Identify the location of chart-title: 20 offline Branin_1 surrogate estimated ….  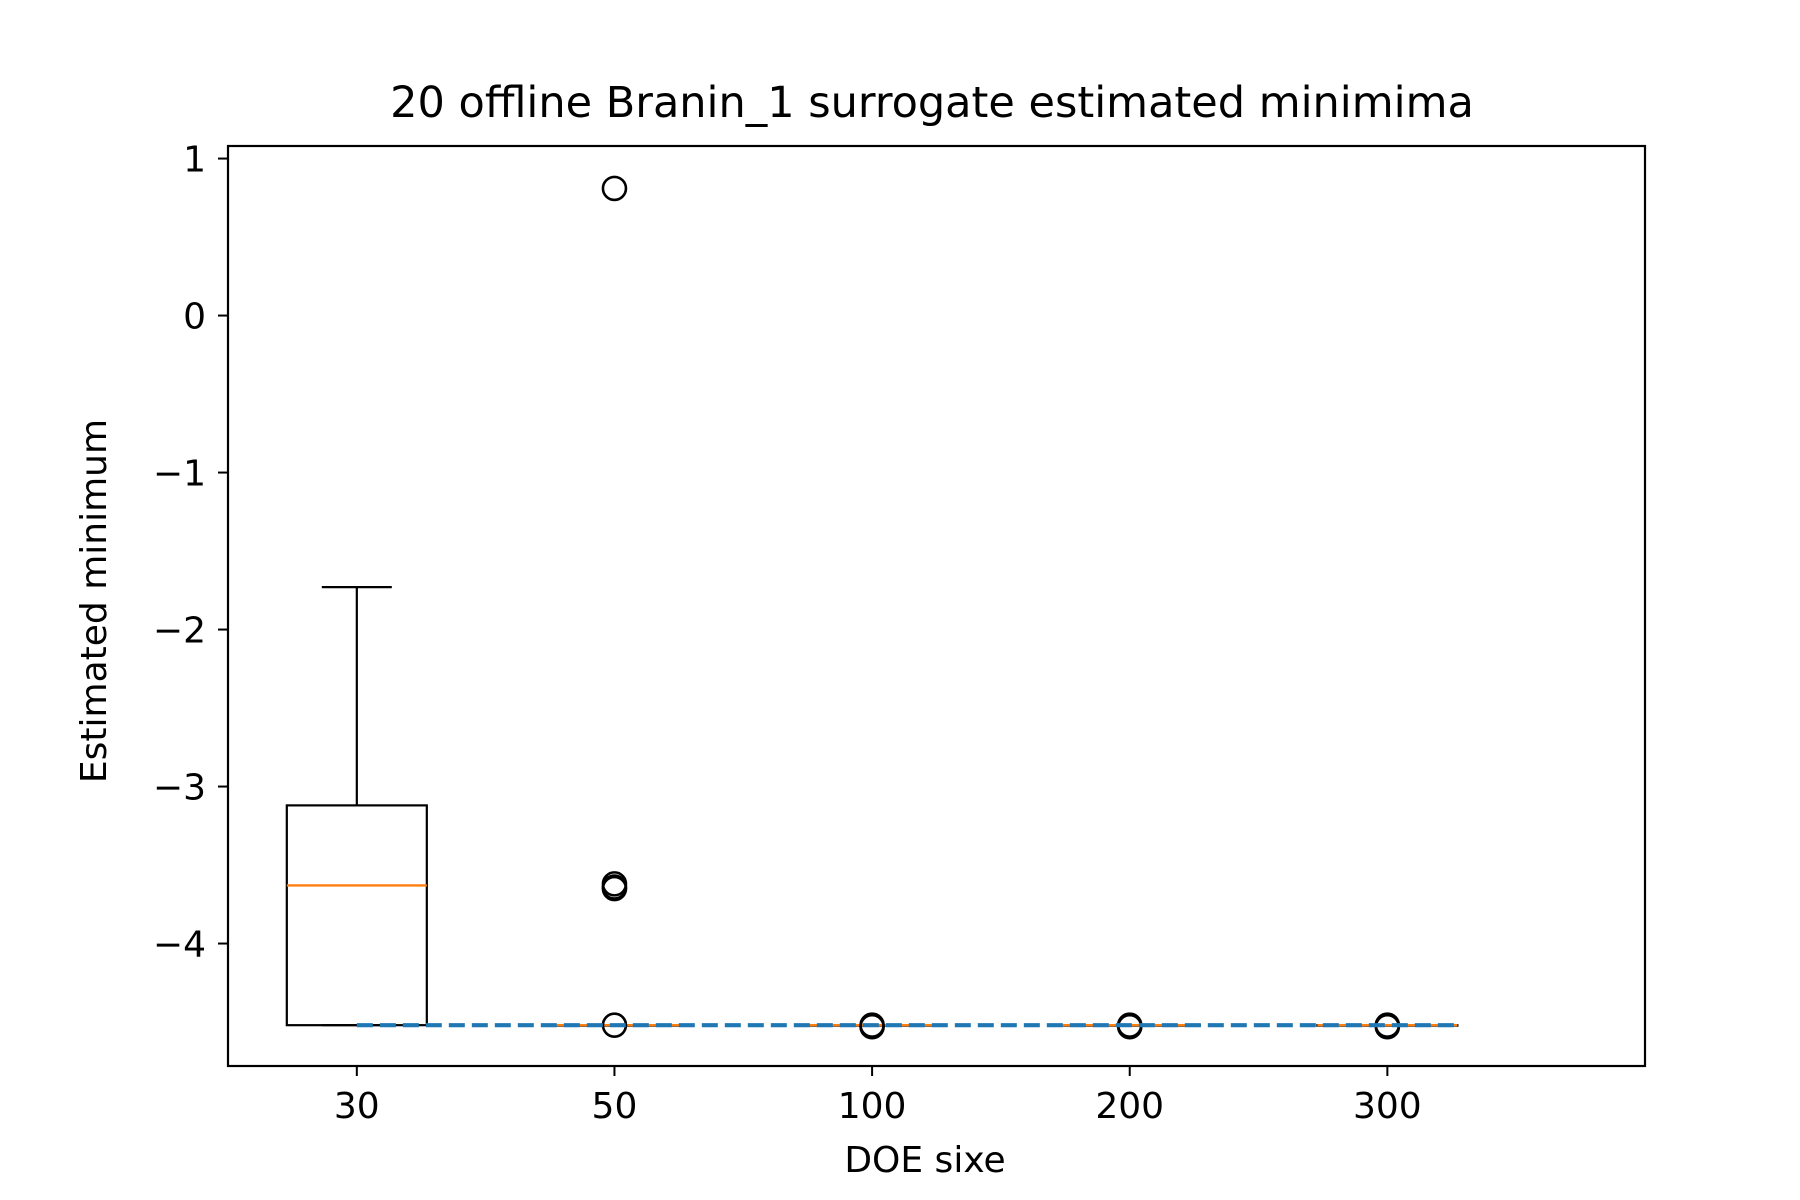
(932, 103).